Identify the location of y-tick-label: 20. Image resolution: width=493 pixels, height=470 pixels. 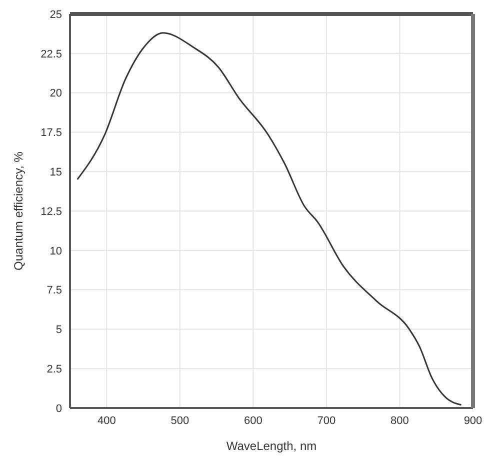
(56, 94).